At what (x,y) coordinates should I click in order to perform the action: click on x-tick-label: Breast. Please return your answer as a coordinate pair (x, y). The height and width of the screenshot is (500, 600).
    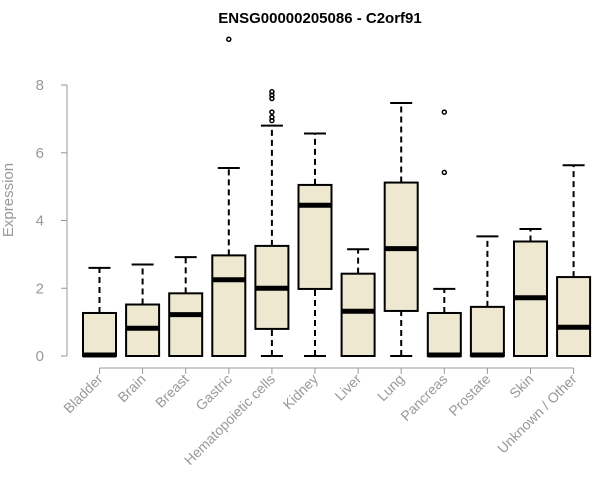
    Looking at the image, I should click on (172, 391).